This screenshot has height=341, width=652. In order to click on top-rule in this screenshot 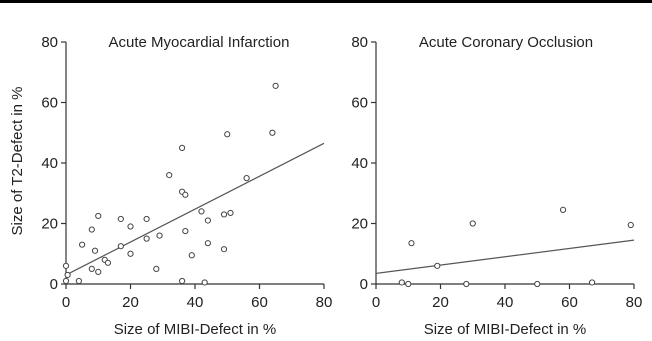, I will do `click(326, 1)`.